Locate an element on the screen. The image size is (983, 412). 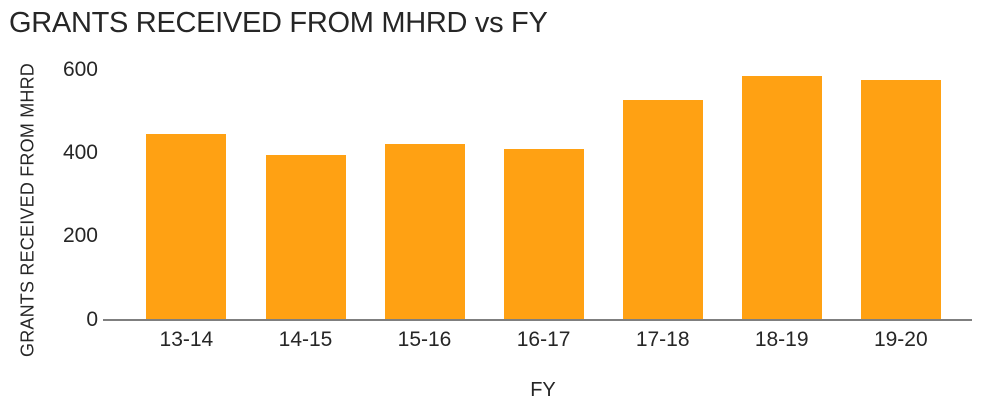
y-tick-label-600: 600 is located at coordinates (80, 69).